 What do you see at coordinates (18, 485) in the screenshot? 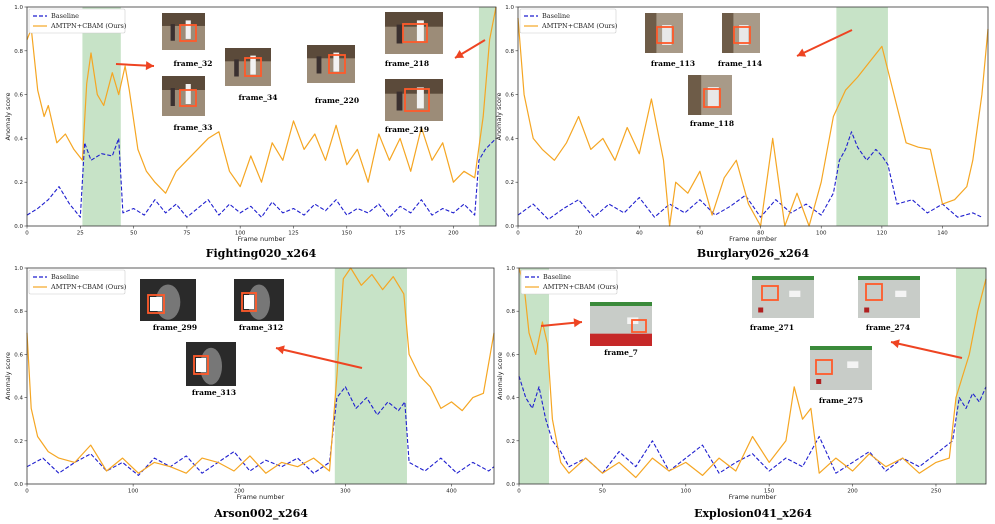
I see `y-tick-label: 0.0` at bounding box center [18, 485].